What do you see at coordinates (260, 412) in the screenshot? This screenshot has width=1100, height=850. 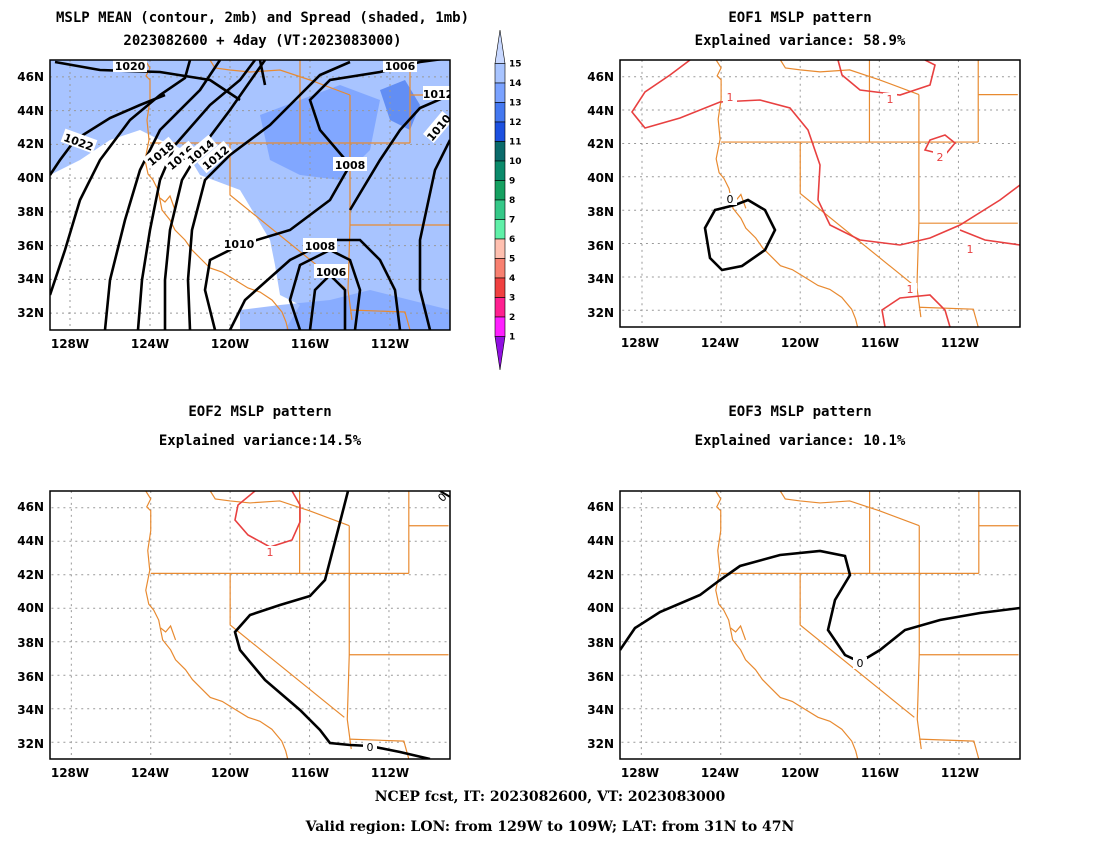 I see `panel3-title-line1: EOF2 MSLP pattern` at bounding box center [260, 412].